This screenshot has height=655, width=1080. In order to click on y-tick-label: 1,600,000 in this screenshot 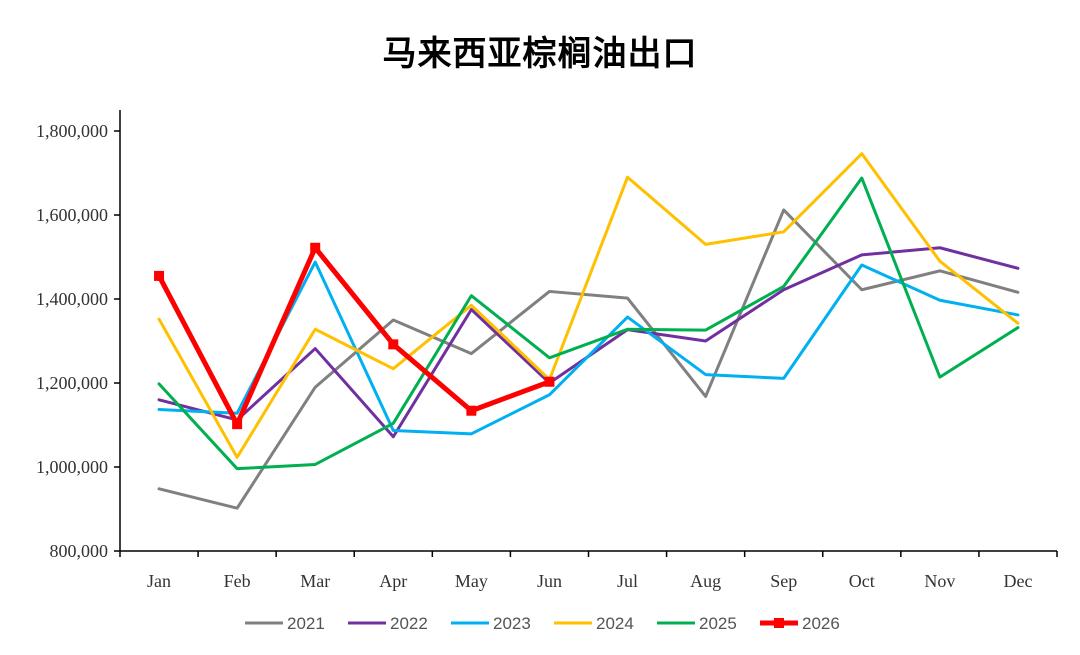, I will do `click(72, 215)`.